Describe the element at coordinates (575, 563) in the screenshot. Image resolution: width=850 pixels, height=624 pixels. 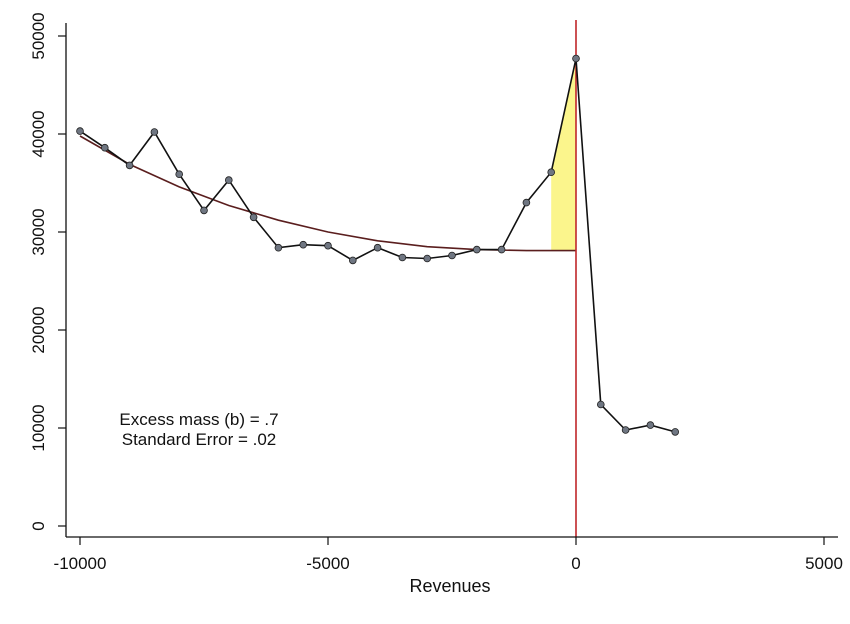
I see `x-tick-label: 0` at that location.